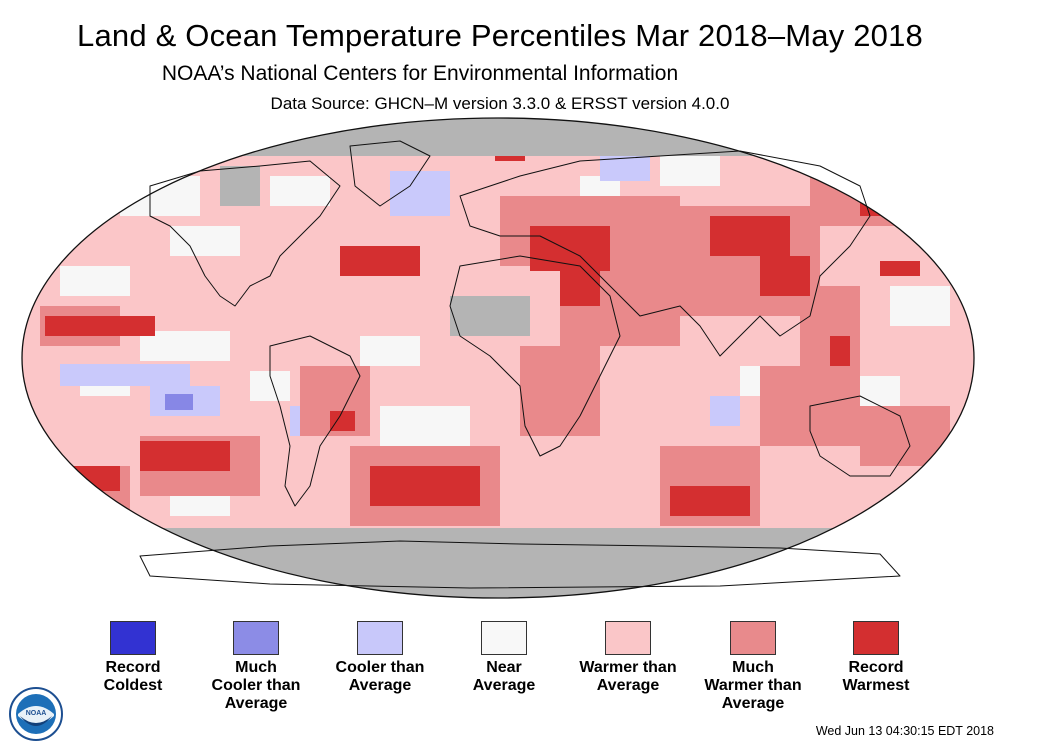 The height and width of the screenshot is (744, 1052). I want to click on arctic-no-data, so click(498, 137).